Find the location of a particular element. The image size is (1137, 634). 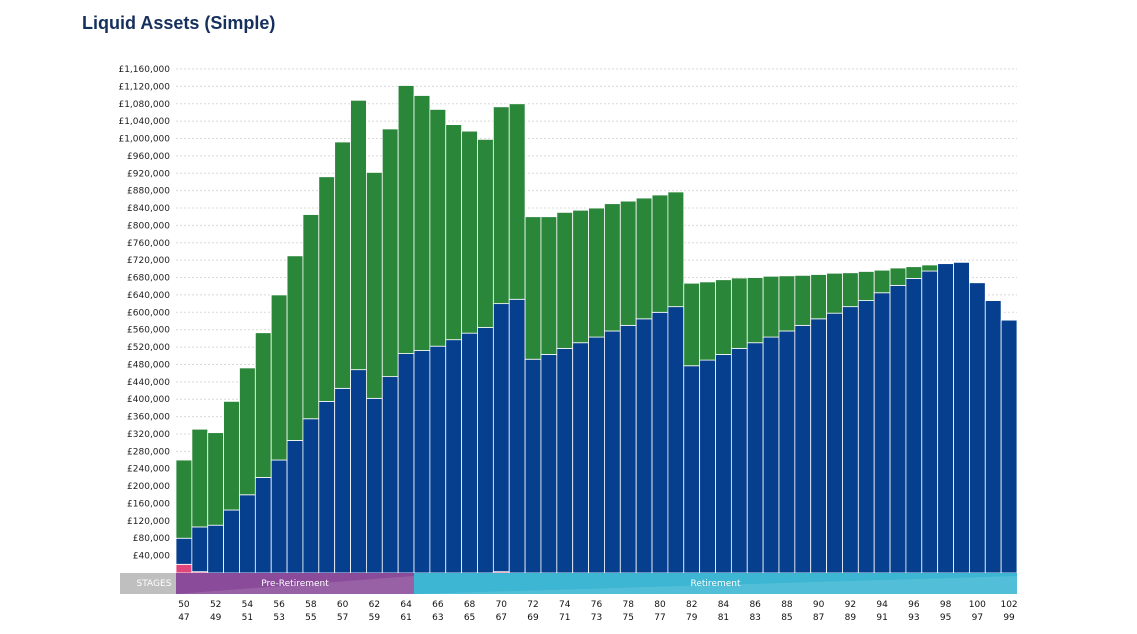

y-tick-label: £560,000 is located at coordinates (148, 331).